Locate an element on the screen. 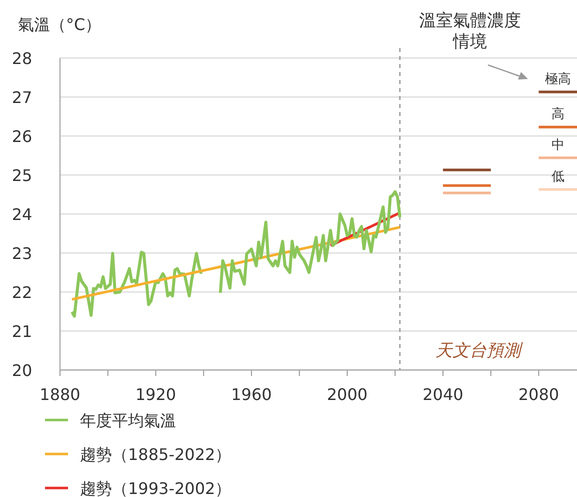  y-tick-label: 23 is located at coordinates (22, 253).